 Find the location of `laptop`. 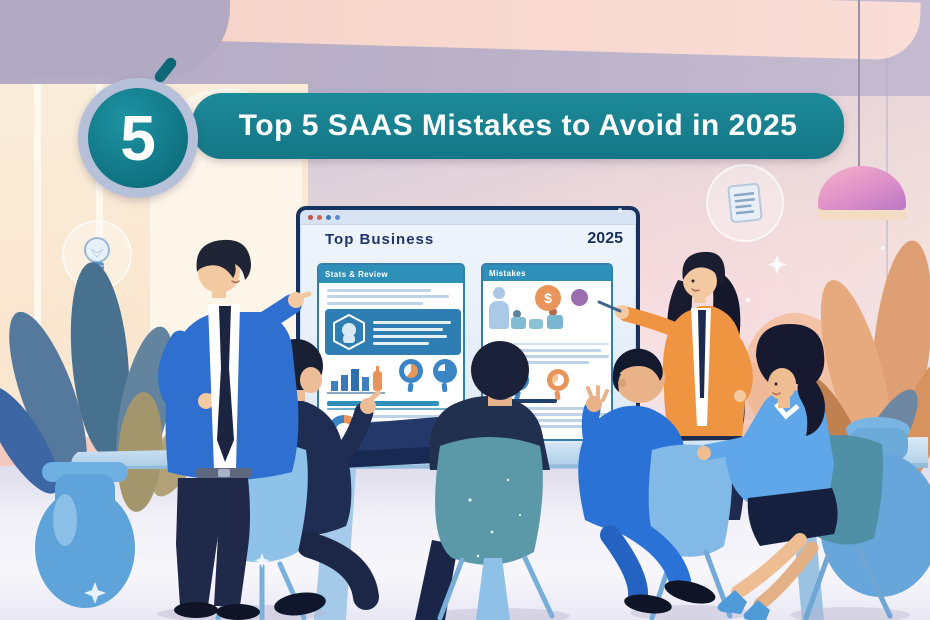

laptop is located at coordinates (394, 442).